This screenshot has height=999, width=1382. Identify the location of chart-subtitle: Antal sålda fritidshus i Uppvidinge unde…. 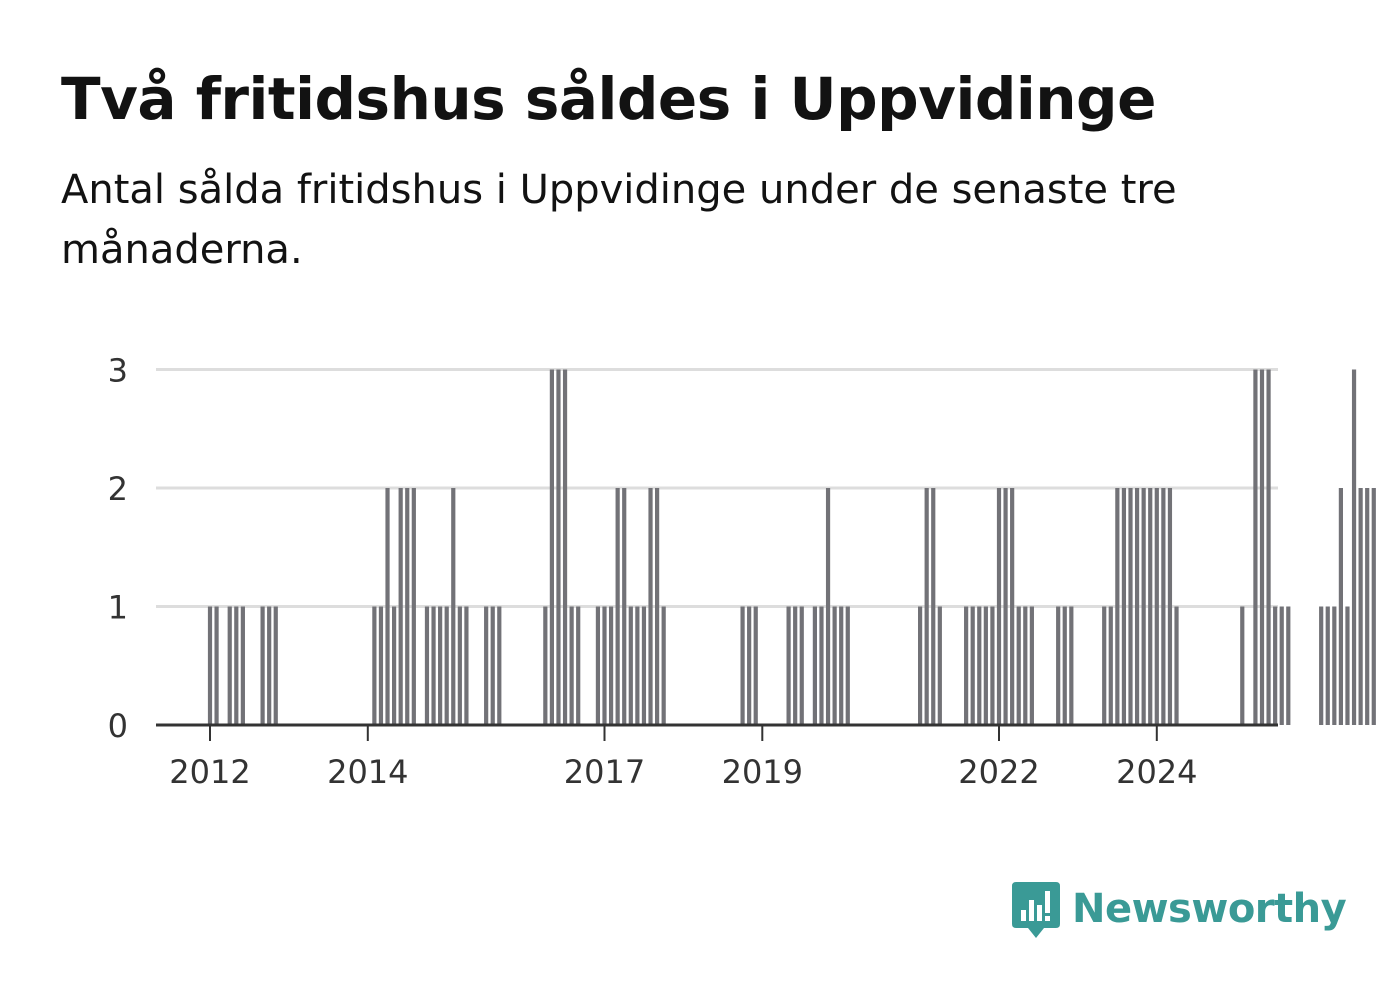
(619, 220).